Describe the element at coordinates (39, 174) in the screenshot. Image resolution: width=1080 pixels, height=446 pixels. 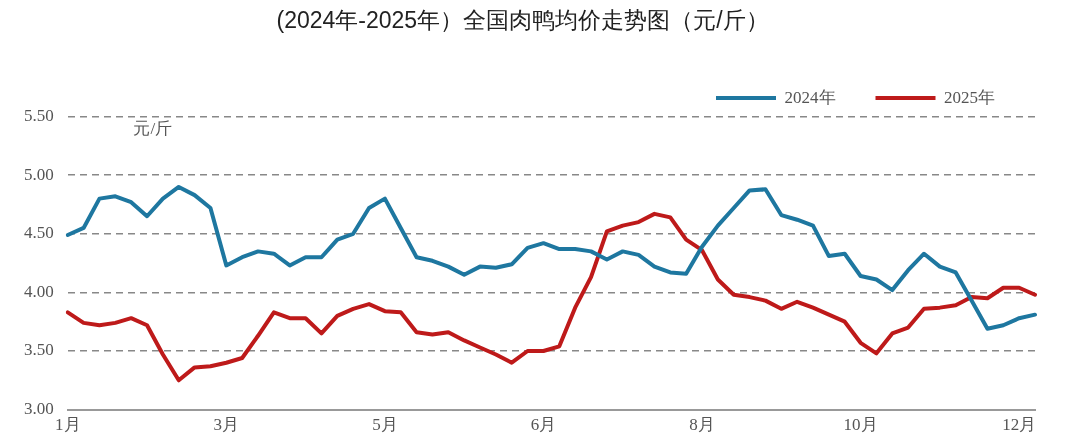
I see `y-tick-label: 5.00` at that location.